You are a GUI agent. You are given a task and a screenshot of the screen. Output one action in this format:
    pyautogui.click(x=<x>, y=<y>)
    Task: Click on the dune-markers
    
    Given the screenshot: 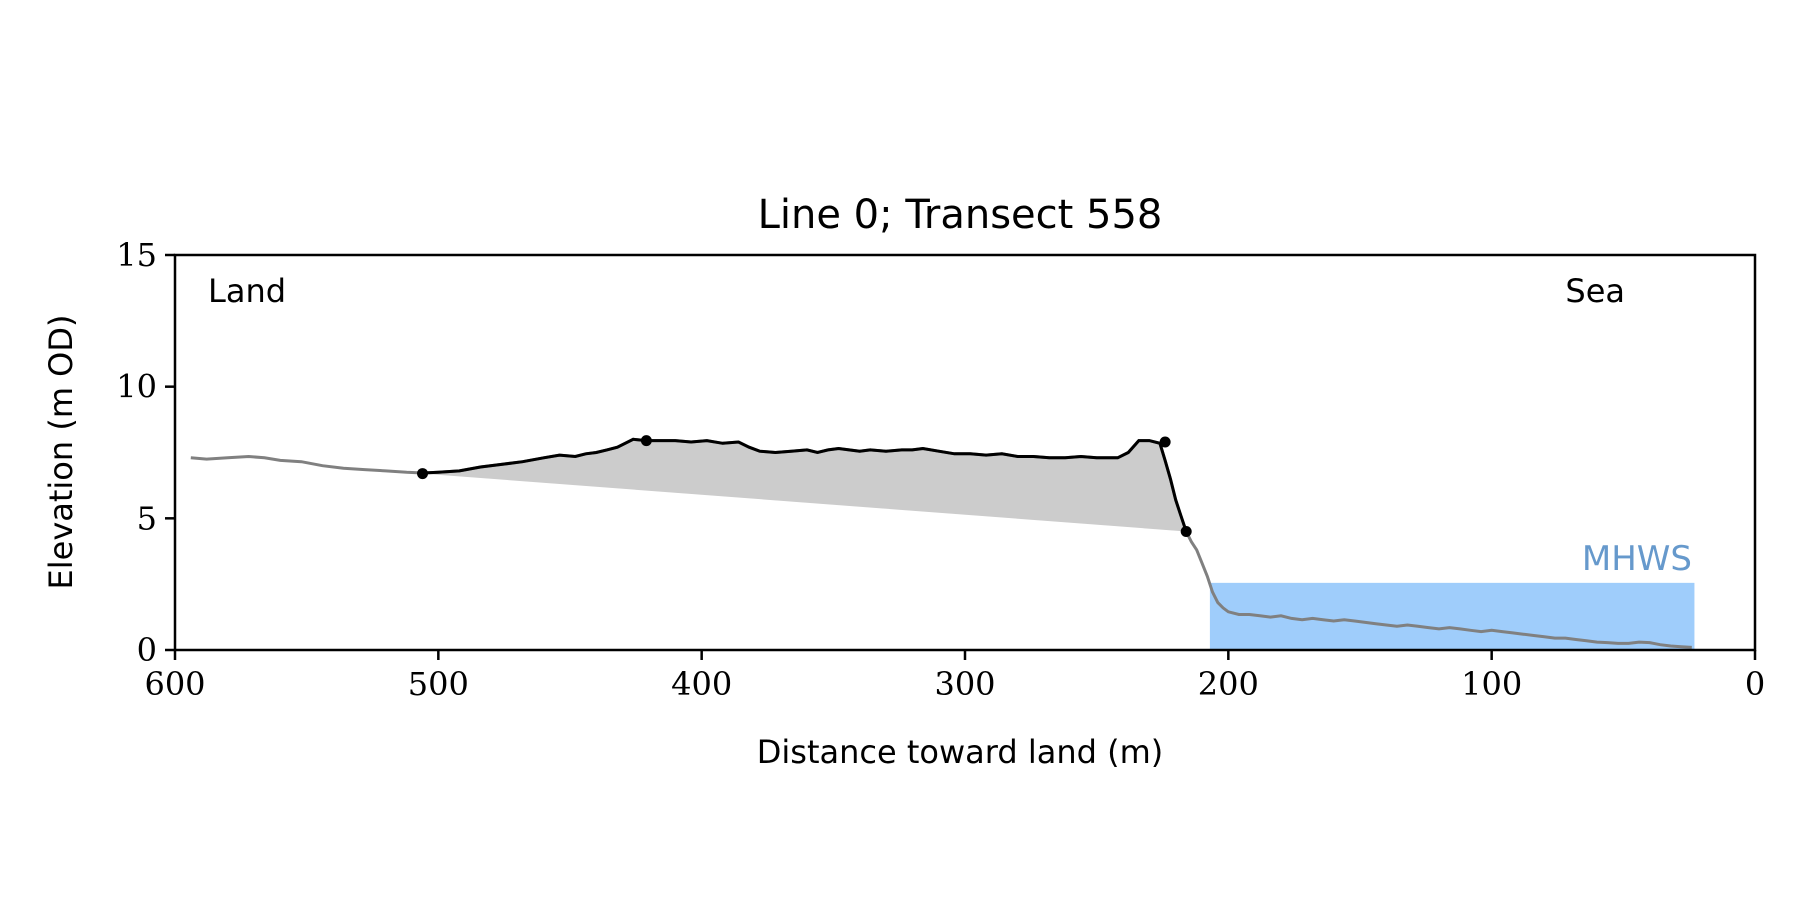 What is the action you would take?
    pyautogui.click(x=804, y=486)
    